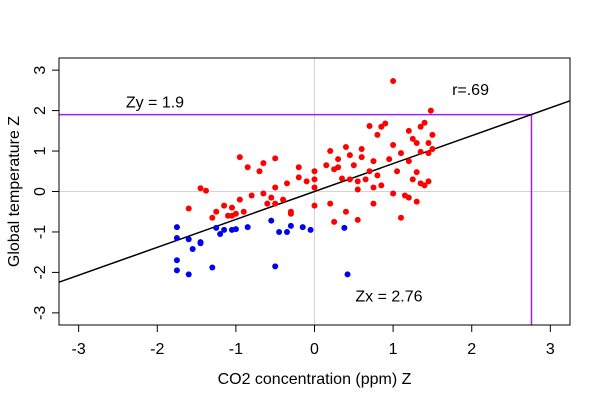 This screenshot has height=400, width=600. Describe the element at coordinates (40, 191) in the screenshot. I see `y-tick-label: 0` at that location.